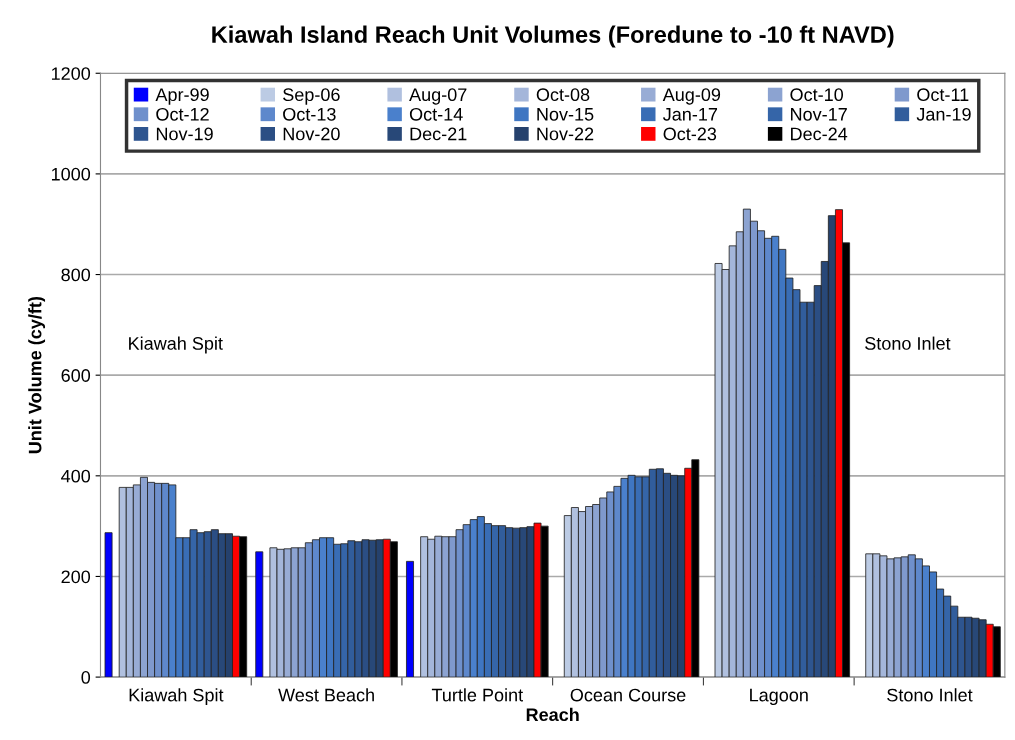 The width and height of the screenshot is (1015, 740). What do you see at coordinates (690, 114) in the screenshot?
I see `legend-label: Jan-17` at bounding box center [690, 114].